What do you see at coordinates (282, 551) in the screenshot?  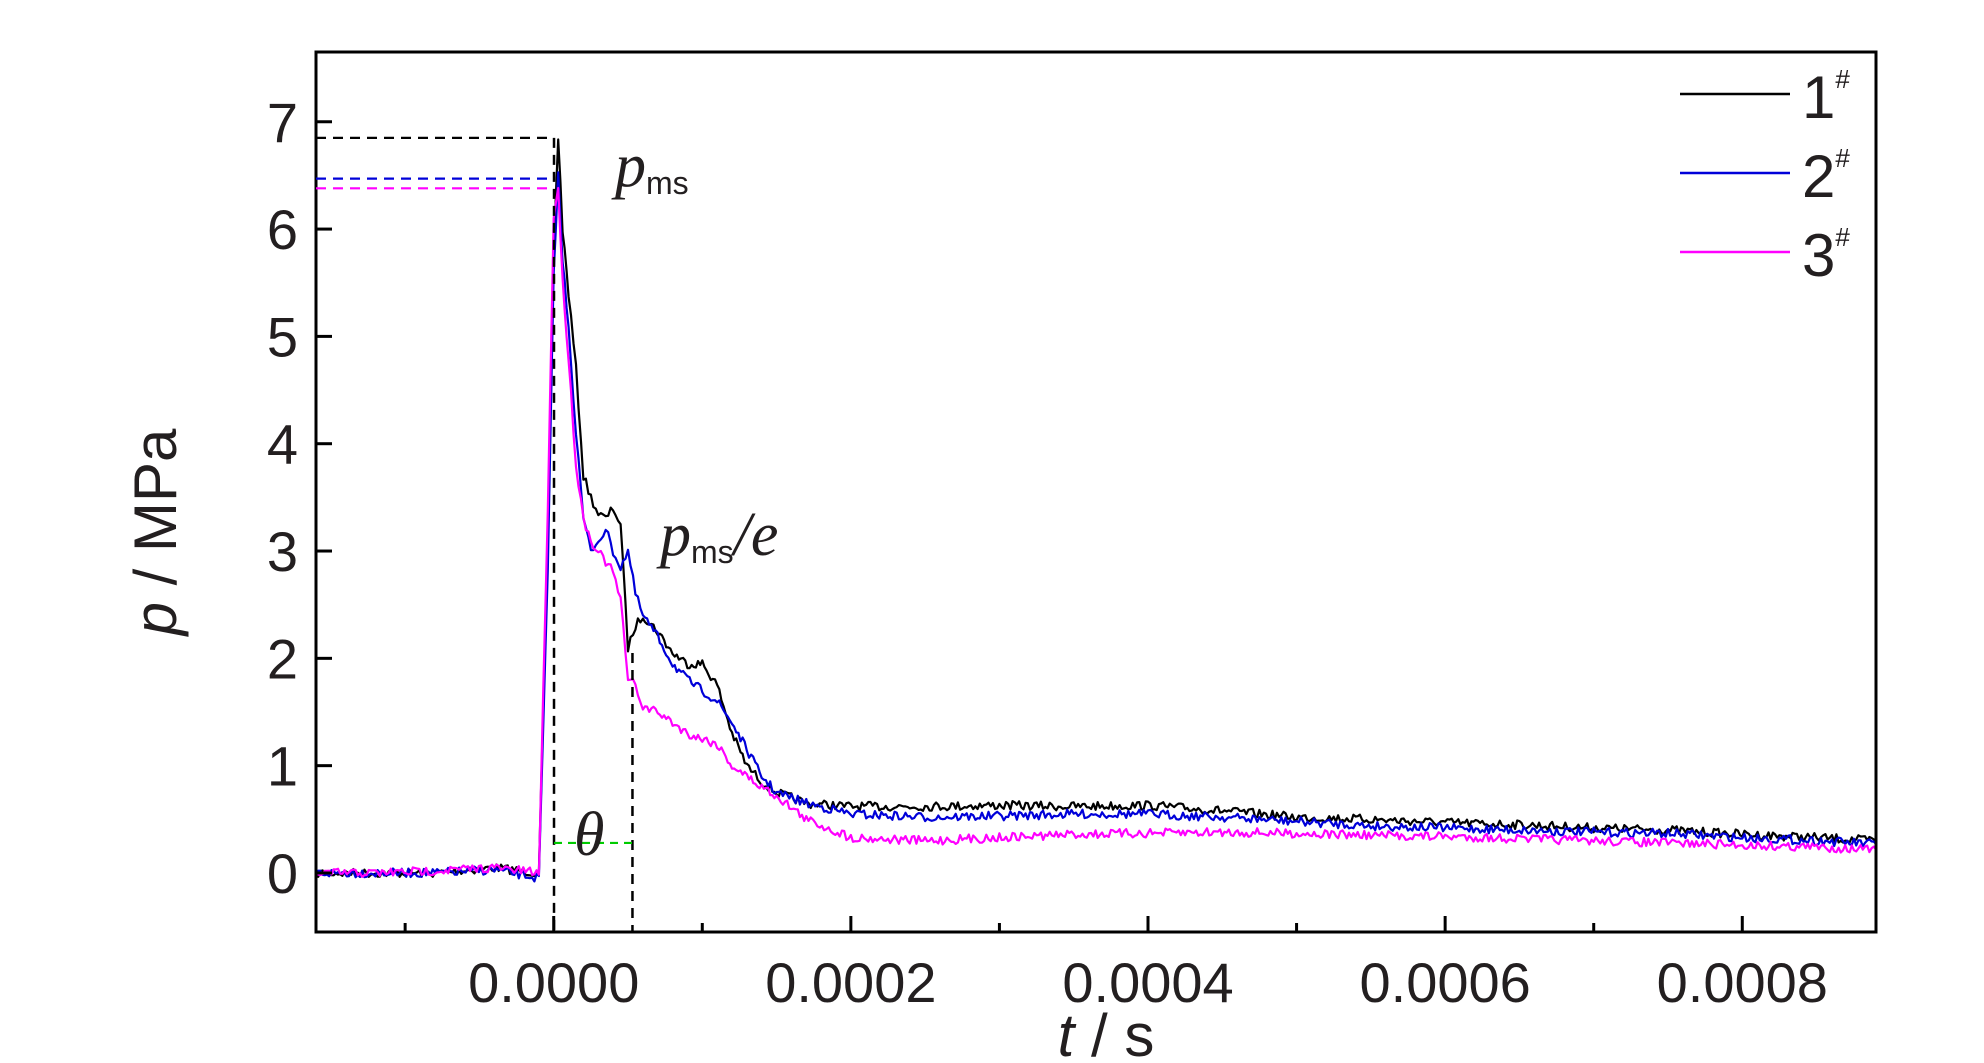 I see `y-tick-label: 3` at bounding box center [282, 551].